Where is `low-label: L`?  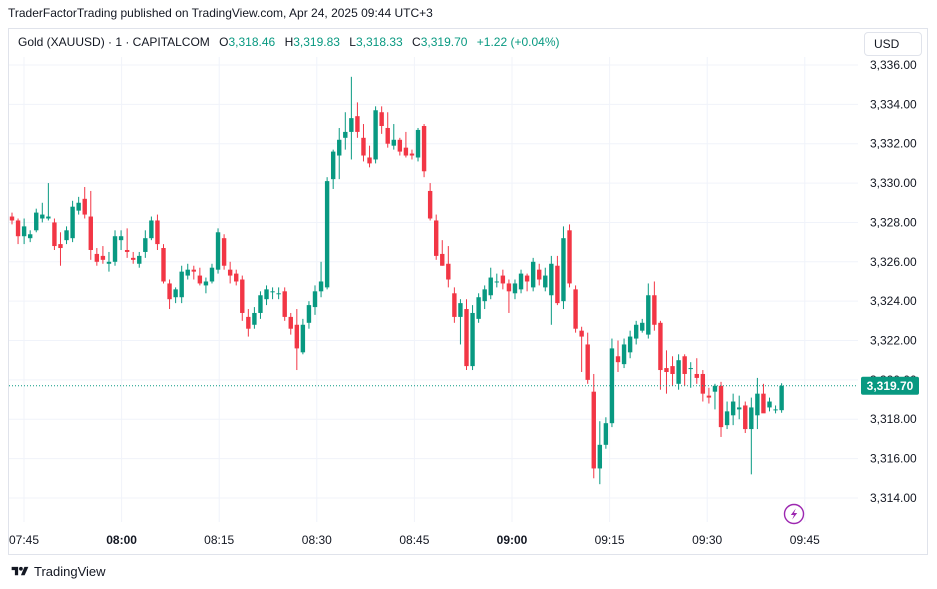
low-label: L is located at coordinates (352, 42).